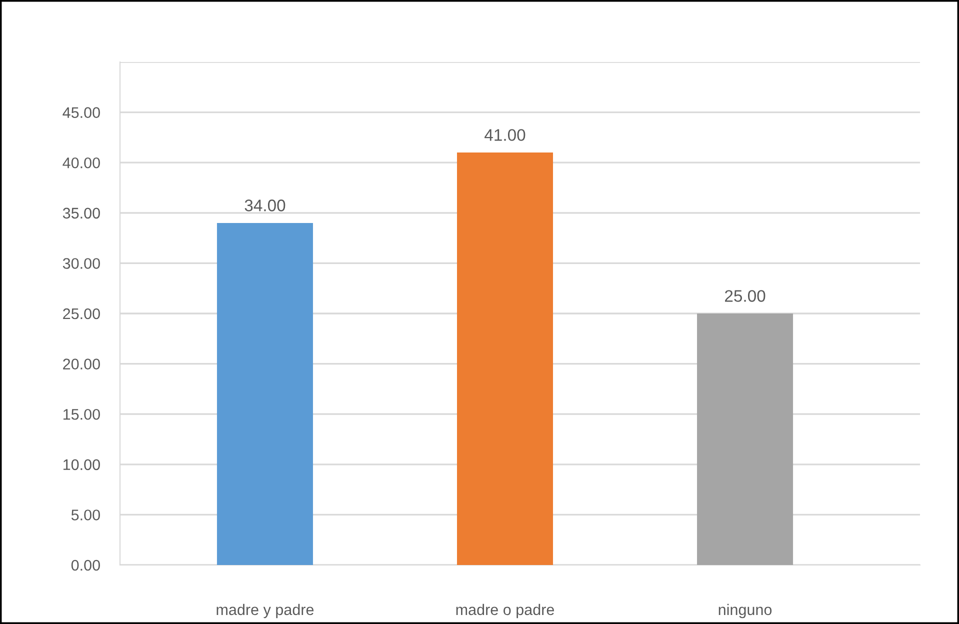 The width and height of the screenshot is (959, 624). What do you see at coordinates (265, 206) in the screenshot?
I see `data-label: 34.00` at bounding box center [265, 206].